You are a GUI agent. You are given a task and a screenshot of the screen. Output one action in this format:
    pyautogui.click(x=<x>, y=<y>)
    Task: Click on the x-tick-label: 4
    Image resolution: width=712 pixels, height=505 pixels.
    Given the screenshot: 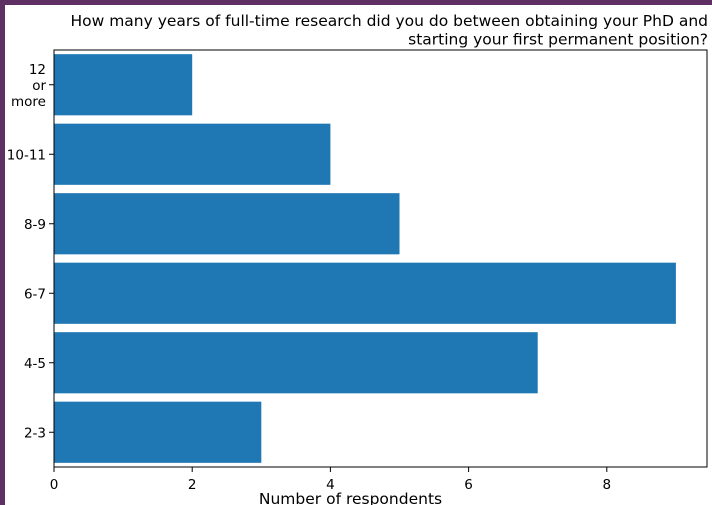 What is the action you would take?
    pyautogui.click(x=330, y=485)
    